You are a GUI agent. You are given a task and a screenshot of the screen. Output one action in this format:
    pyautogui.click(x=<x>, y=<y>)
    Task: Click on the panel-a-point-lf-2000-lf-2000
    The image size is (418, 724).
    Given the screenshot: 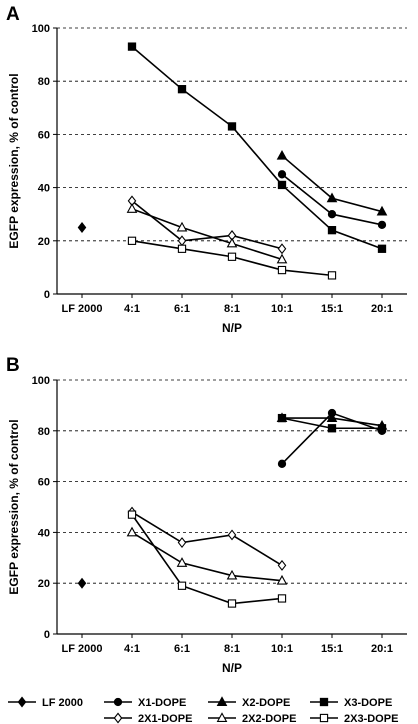 What is the action you would take?
    pyautogui.click(x=82, y=227)
    